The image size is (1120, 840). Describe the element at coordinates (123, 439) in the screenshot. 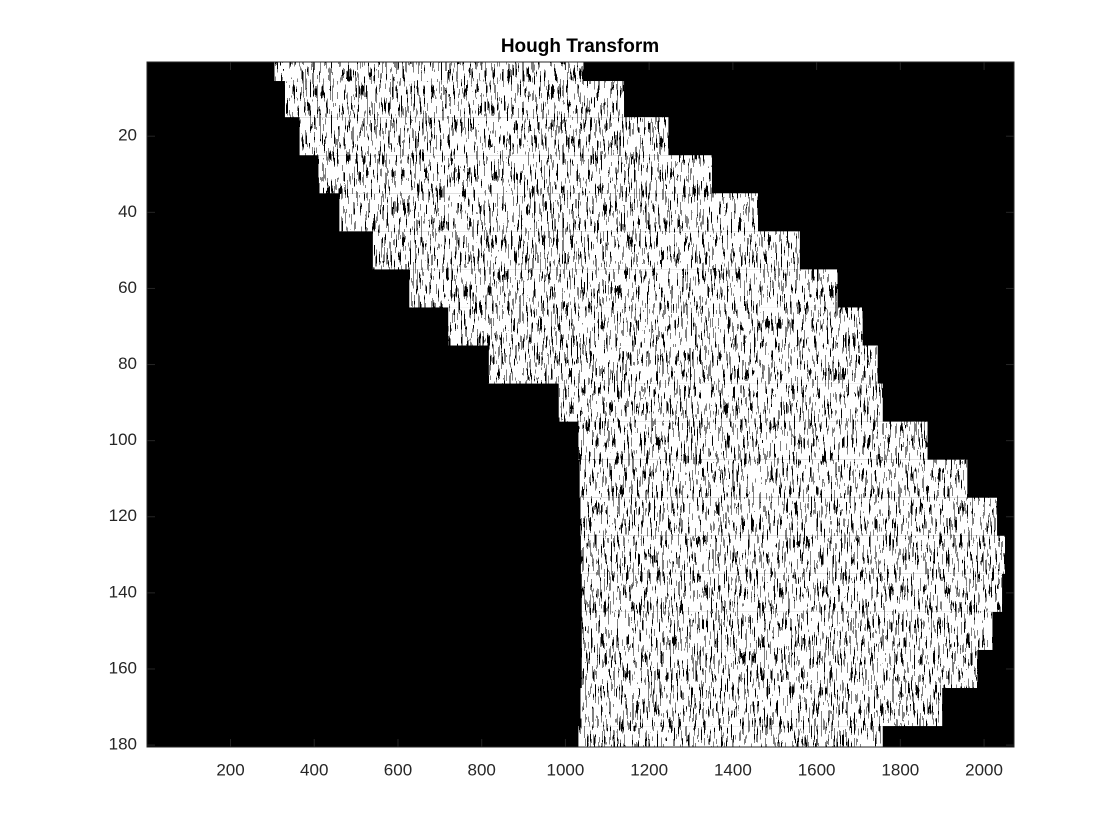

I see `y-tick-label: 100` at that location.